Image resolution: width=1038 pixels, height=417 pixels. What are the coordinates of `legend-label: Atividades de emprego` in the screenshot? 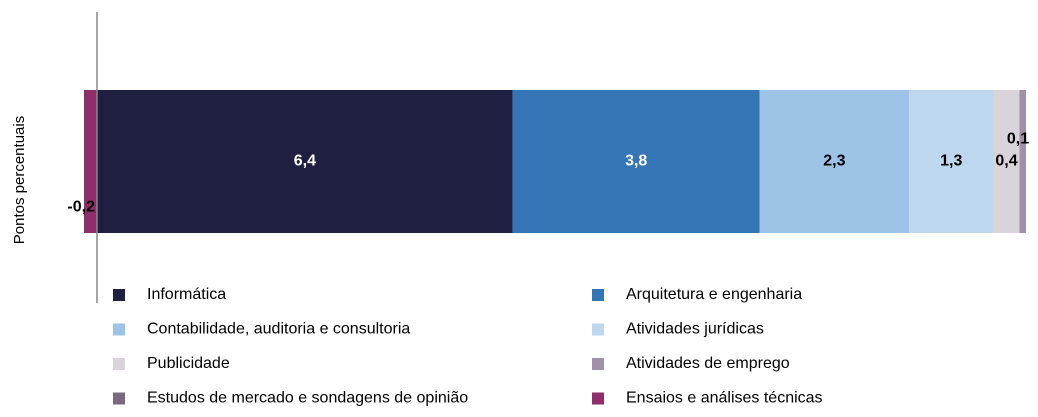 It's located at (708, 363).